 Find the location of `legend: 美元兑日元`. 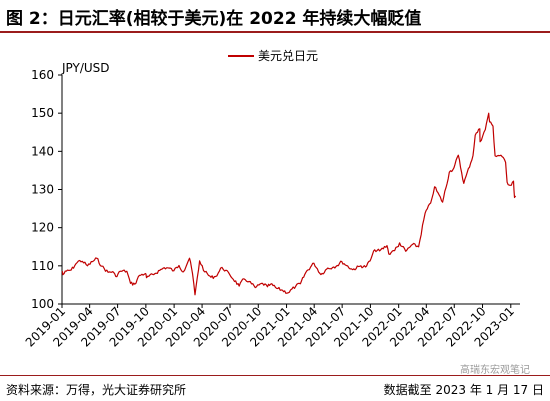

legend: 美元兑日元 is located at coordinates (273, 56).